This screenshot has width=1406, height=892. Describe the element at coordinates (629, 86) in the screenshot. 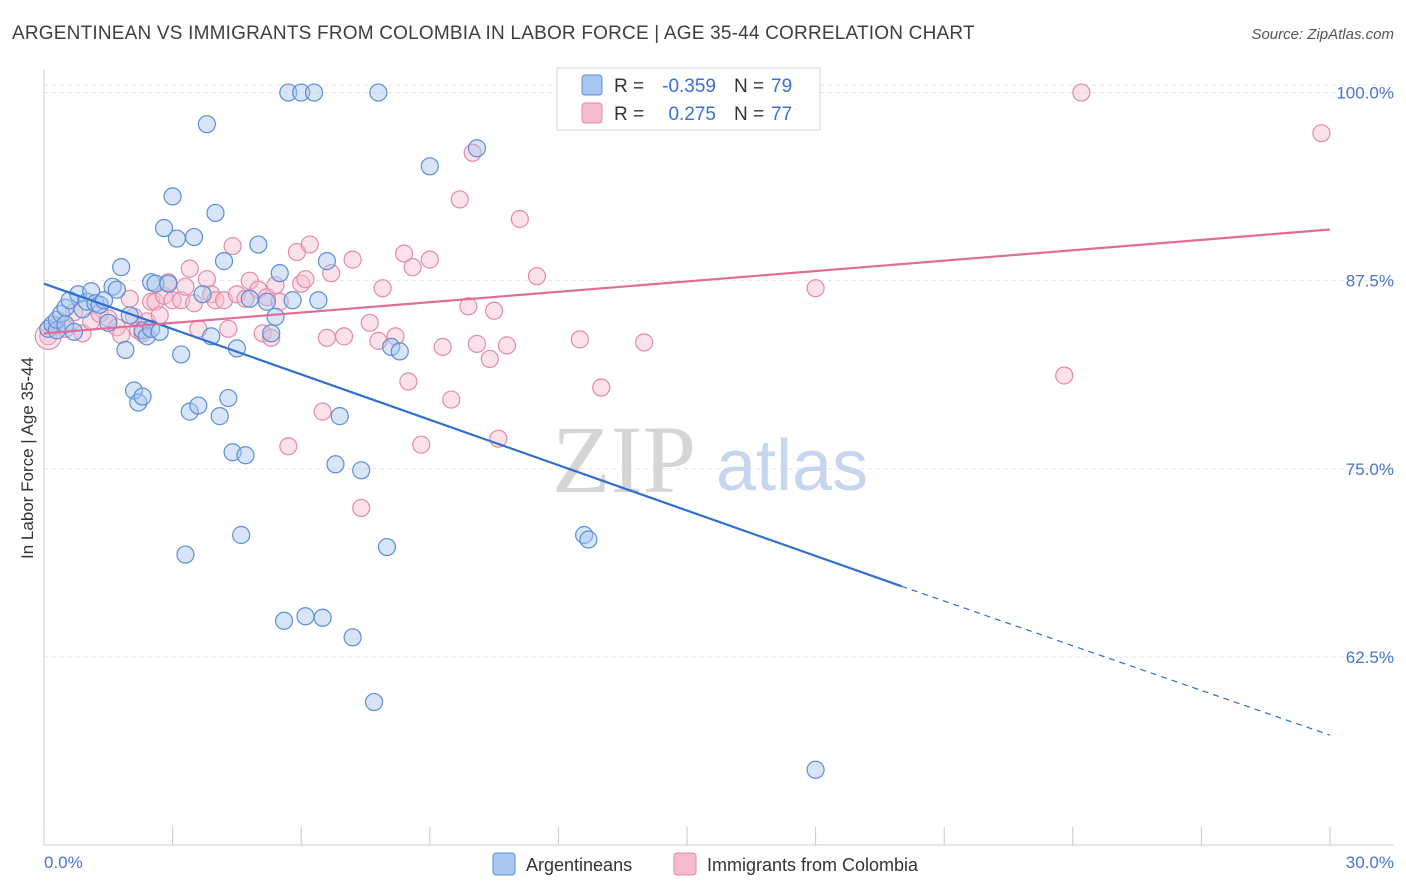

I see `legend-r-label-1: R =` at that location.